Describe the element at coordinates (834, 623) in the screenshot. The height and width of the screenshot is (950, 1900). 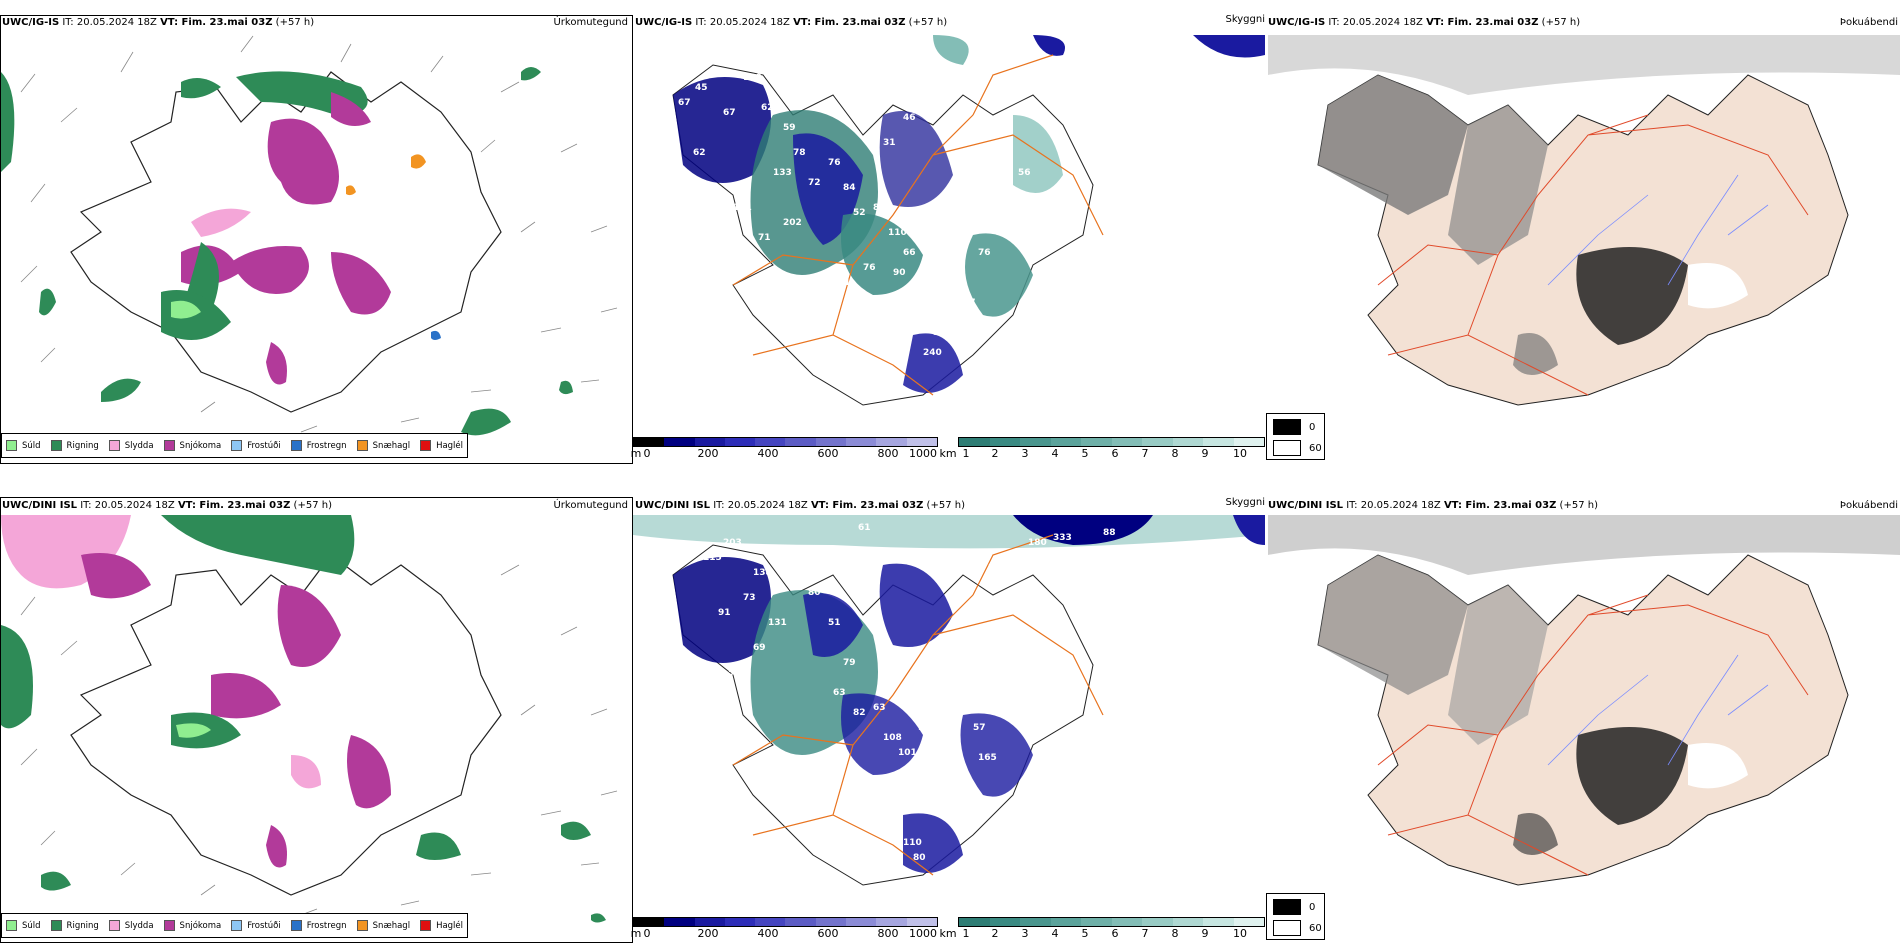
I see `vis-value-label: 51` at that location.